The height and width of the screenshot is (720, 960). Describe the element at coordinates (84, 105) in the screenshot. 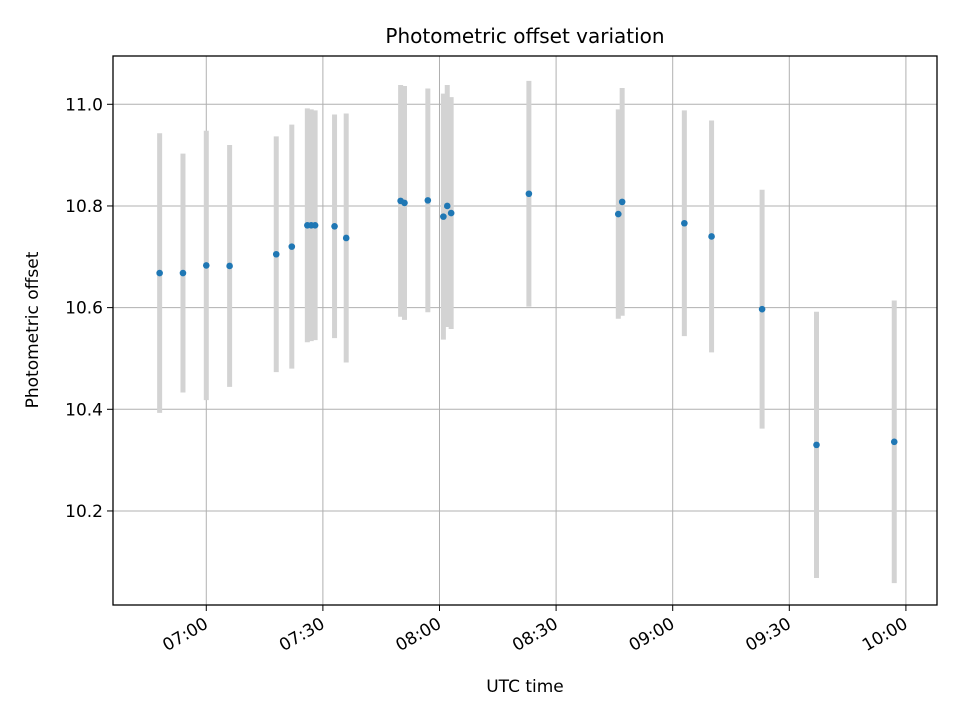

I see `y-tick-label: 11.0` at that location.